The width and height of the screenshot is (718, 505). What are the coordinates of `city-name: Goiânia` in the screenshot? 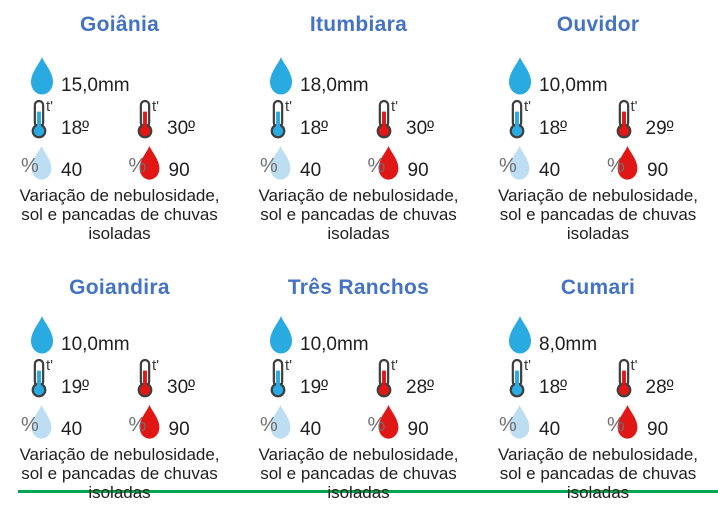 It's located at (119, 24).